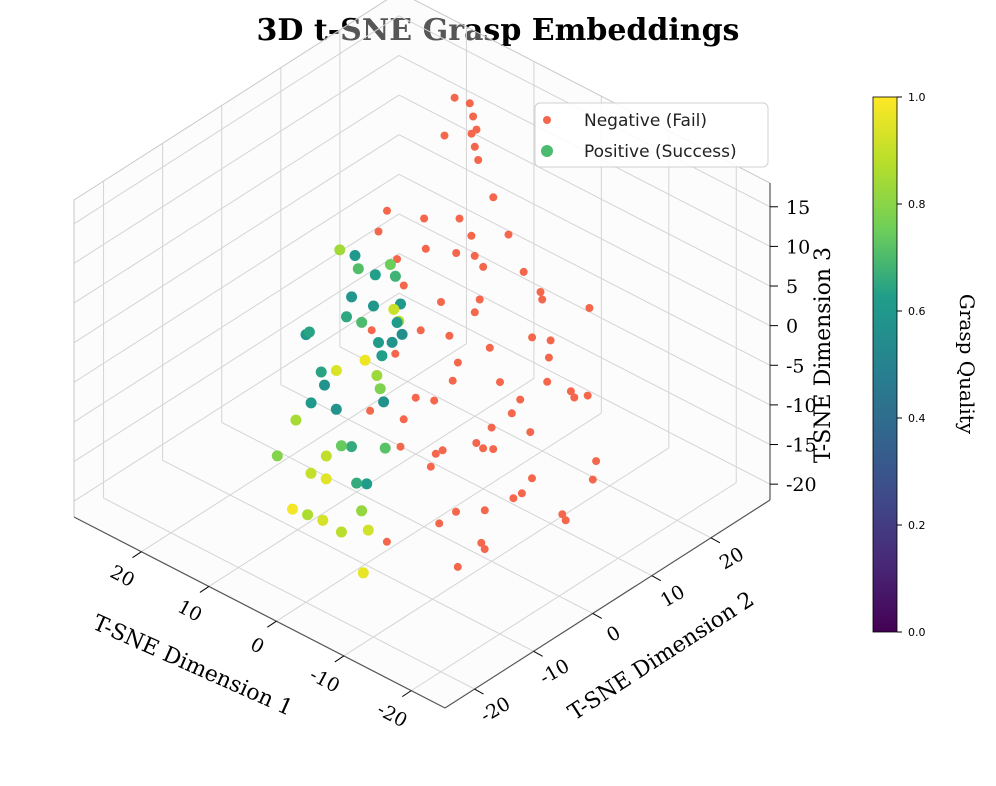 The image size is (996, 786). What do you see at coordinates (792, 287) in the screenshot?
I see `z-tick-label: 5` at bounding box center [792, 287].